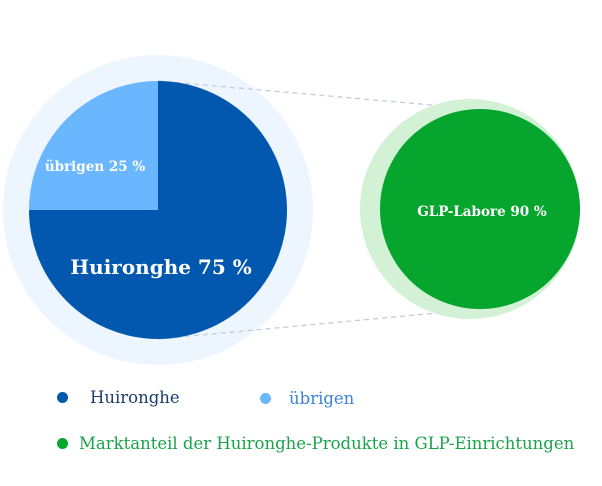  I want to click on legend-marker-huironghe, so click(62, 397).